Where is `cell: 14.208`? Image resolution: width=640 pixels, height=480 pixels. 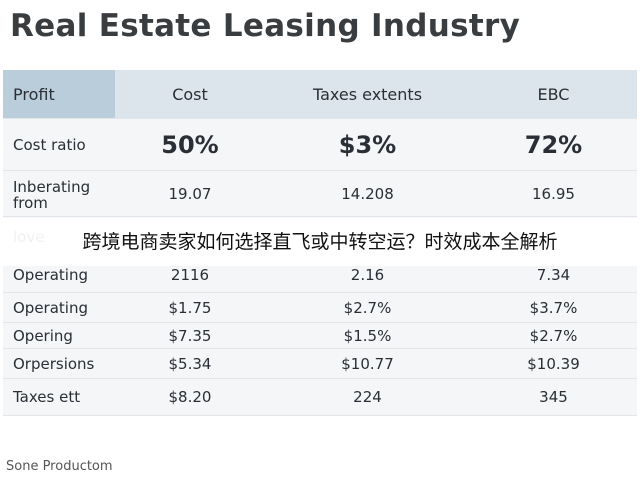 cell: 14.208 is located at coordinates (367, 193).